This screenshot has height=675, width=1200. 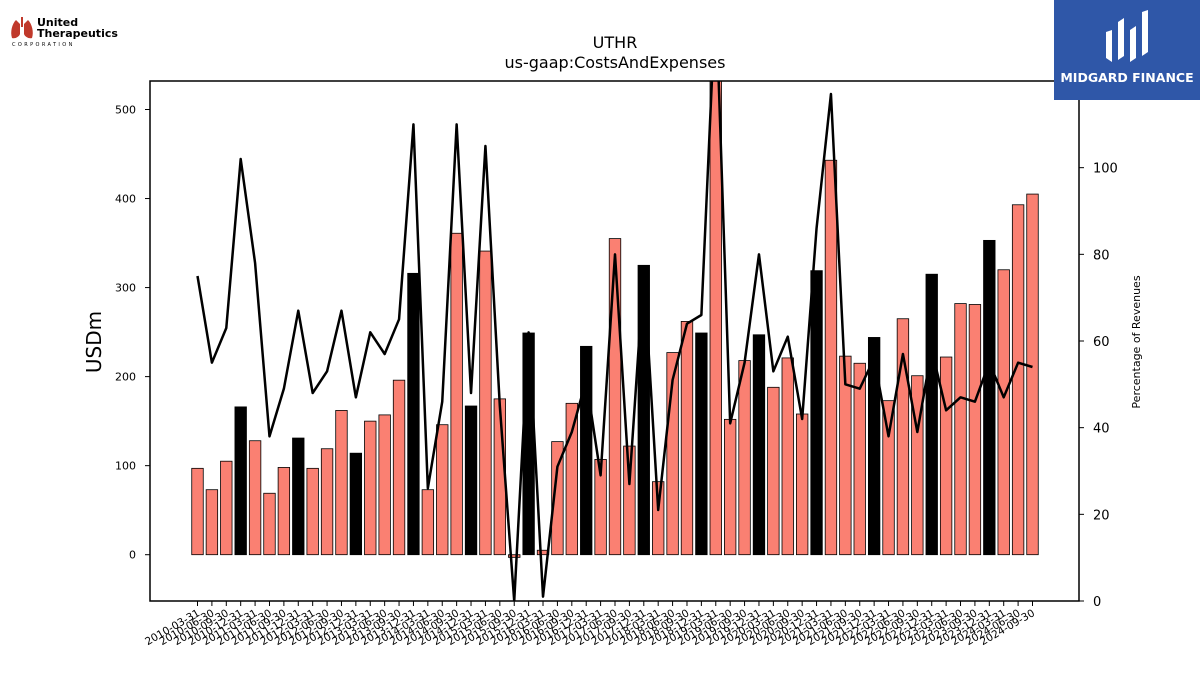 I want to click on y2-tick-label: 40, so click(x=1101, y=429).